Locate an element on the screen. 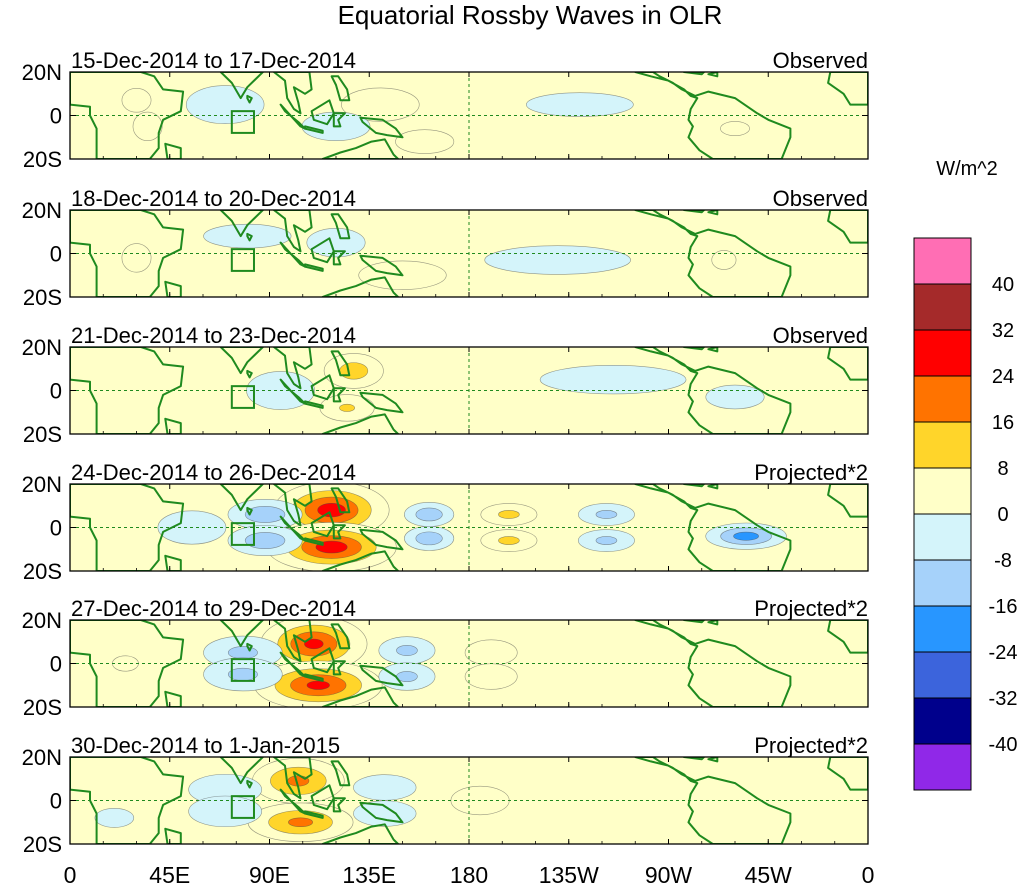  panel-period-label: 27-Dec-2014 to 29-Dec-2014 is located at coordinates (213, 608).